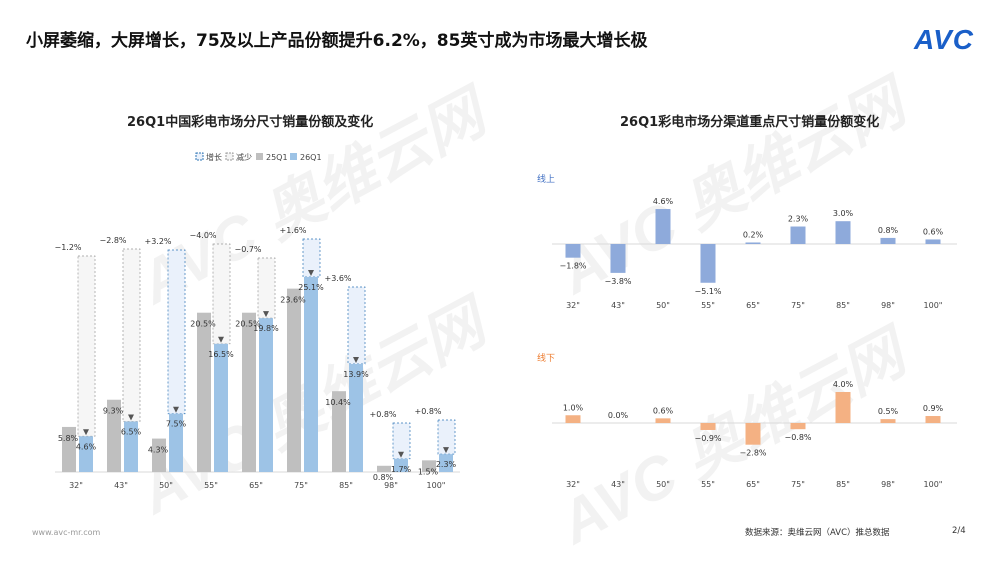 The image size is (1000, 563). Describe the element at coordinates (817, 533) in the screenshot. I see `data-source: 数据来源：奥维云网（AVC）推总数据` at that location.